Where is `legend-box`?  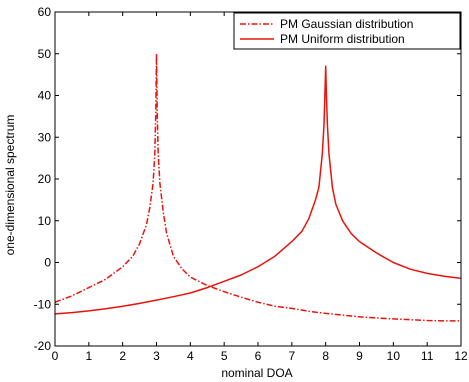 legend-box is located at coordinates (347, 31).